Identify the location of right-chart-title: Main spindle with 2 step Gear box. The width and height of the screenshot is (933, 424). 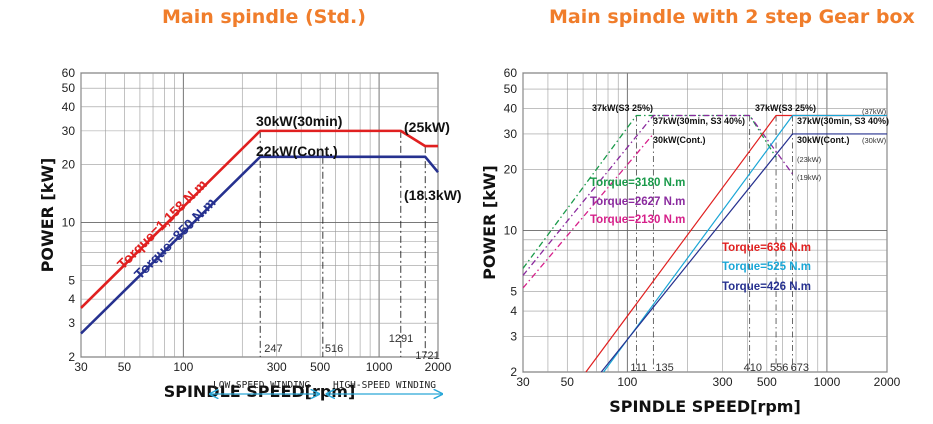
(732, 17).